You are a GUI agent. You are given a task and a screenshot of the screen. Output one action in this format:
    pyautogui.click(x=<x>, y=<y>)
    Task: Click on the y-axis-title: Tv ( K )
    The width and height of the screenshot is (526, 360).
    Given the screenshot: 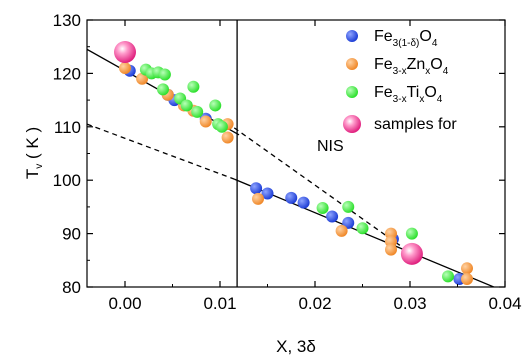 What is the action you would take?
    pyautogui.click(x=34, y=153)
    